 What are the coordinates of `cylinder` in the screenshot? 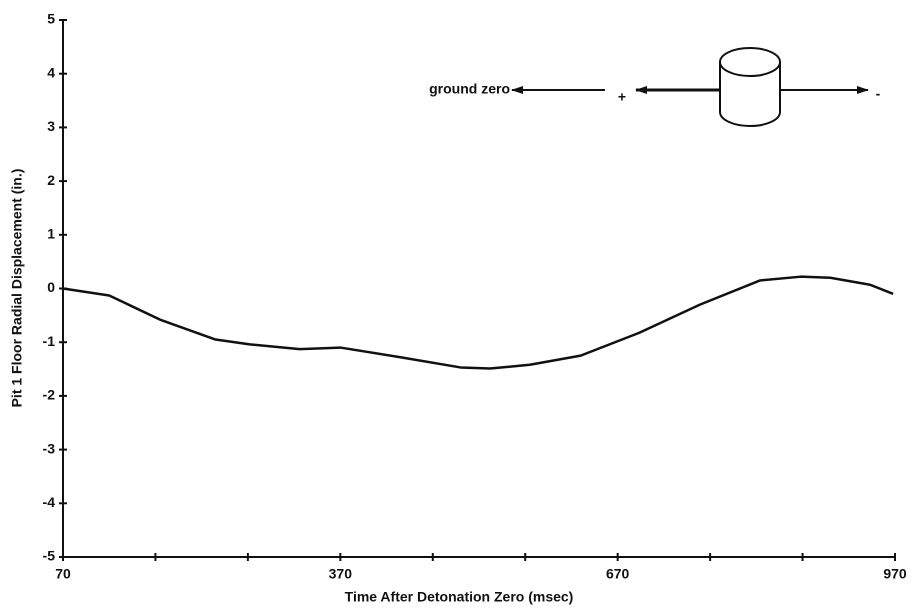 It's located at (750, 87).